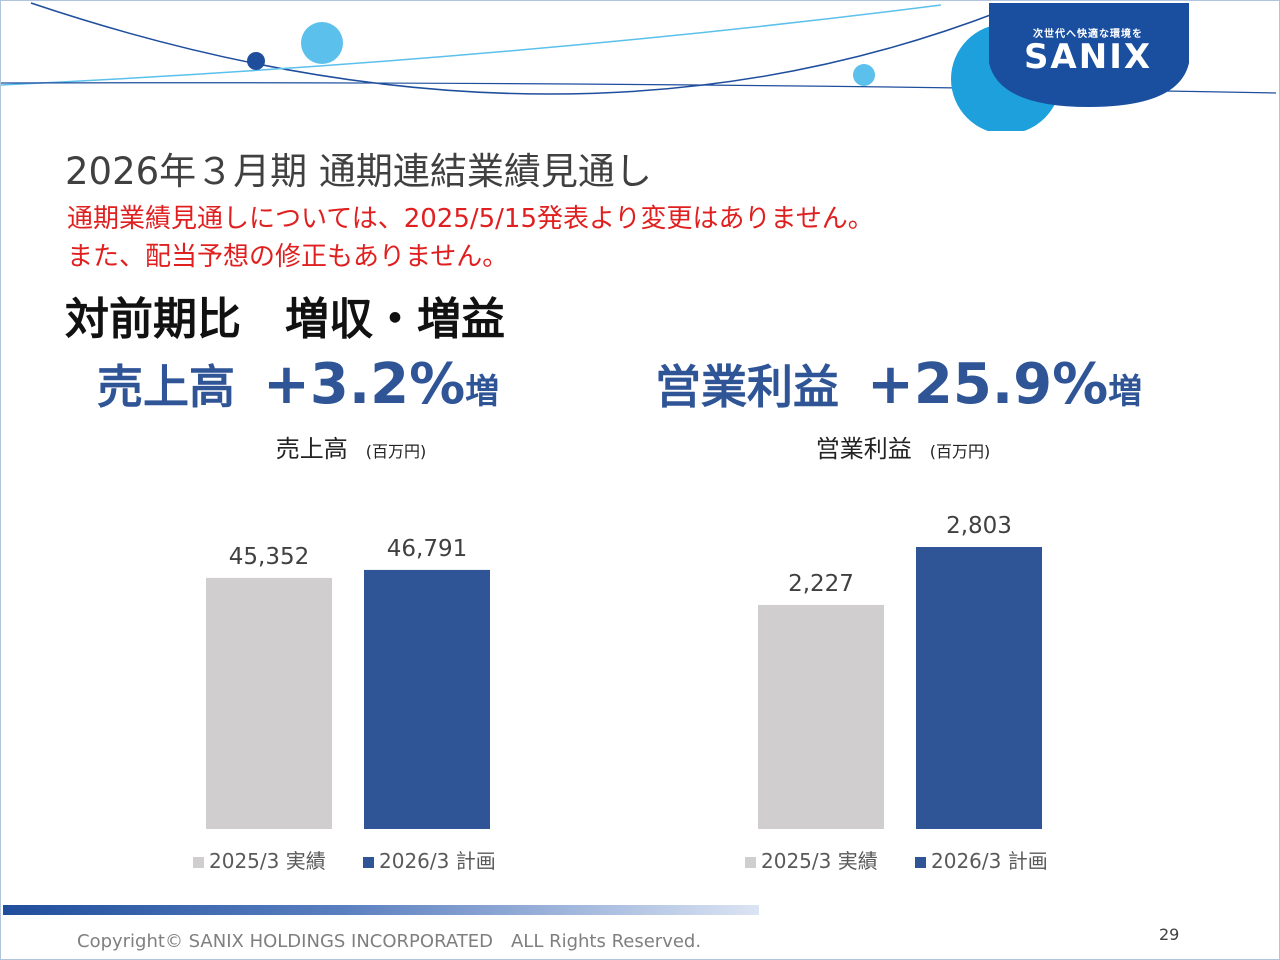 The height and width of the screenshot is (960, 1280). What do you see at coordinates (863, 449) in the screenshot?
I see `chart-title-text: 営業利益` at bounding box center [863, 449].